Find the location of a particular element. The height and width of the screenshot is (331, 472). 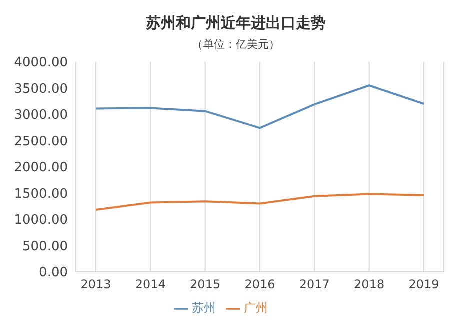

y-tick-label: 2000.00 is located at coordinates (41, 168).